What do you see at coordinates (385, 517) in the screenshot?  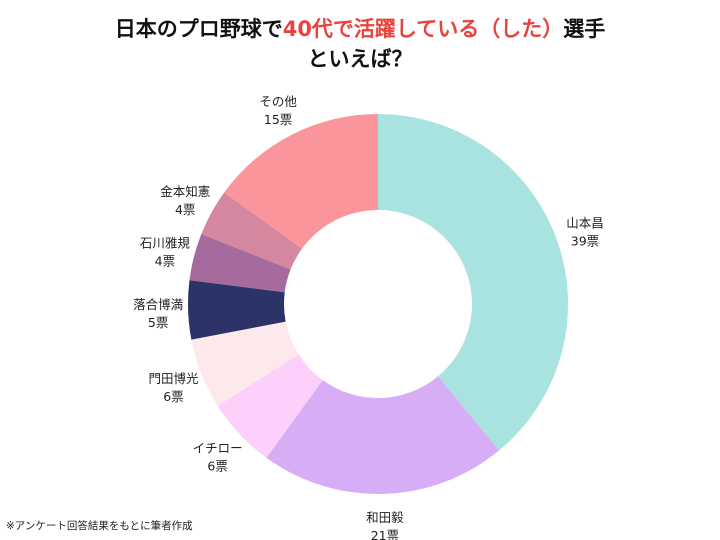 I see `slice-name: 和田毅` at bounding box center [385, 517].